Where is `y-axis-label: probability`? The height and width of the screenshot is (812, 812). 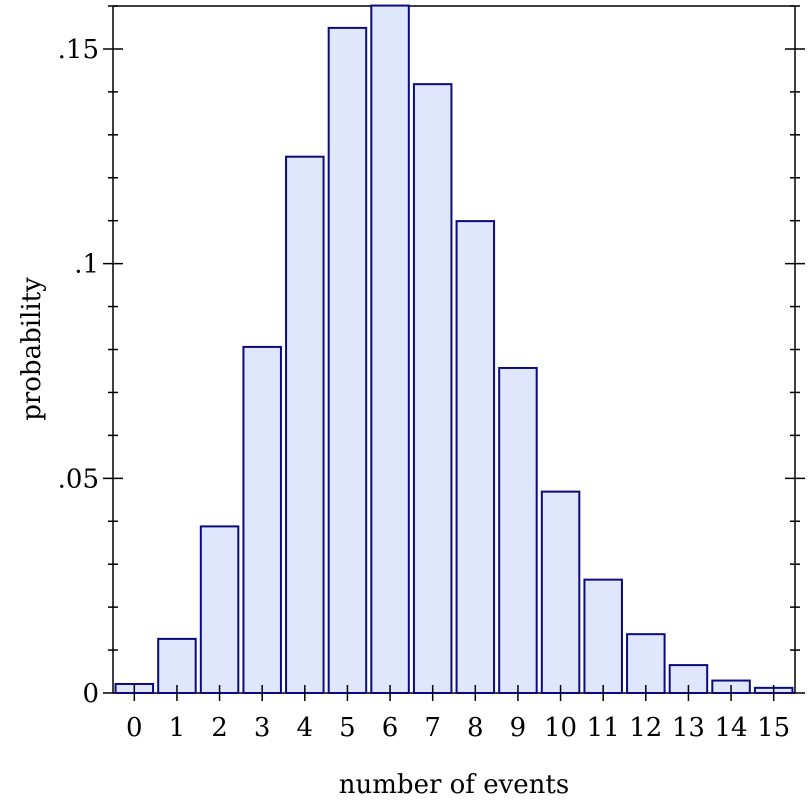 y-axis-label: probability is located at coordinates (32, 349).